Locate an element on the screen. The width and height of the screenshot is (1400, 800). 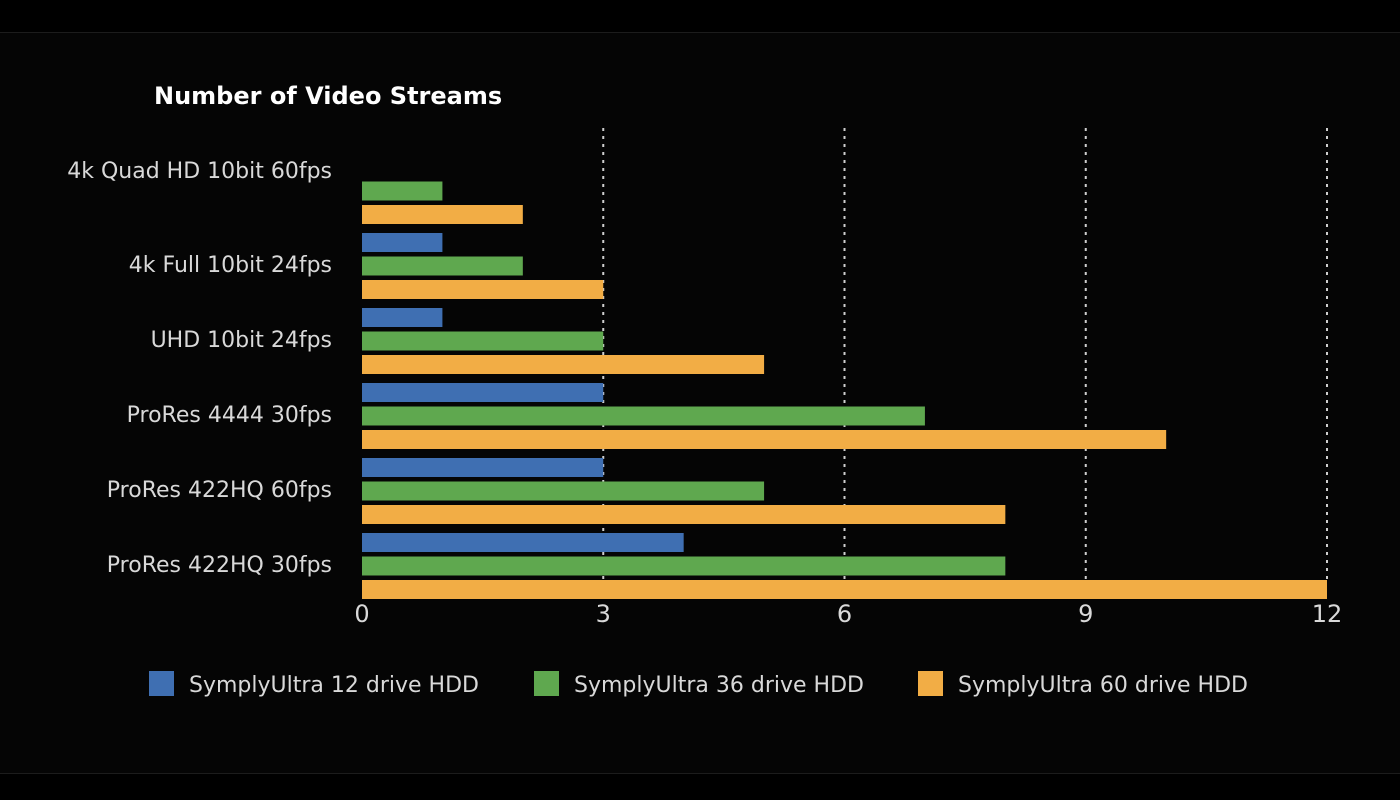
x-tick-label: 9 is located at coordinates (1085, 614).